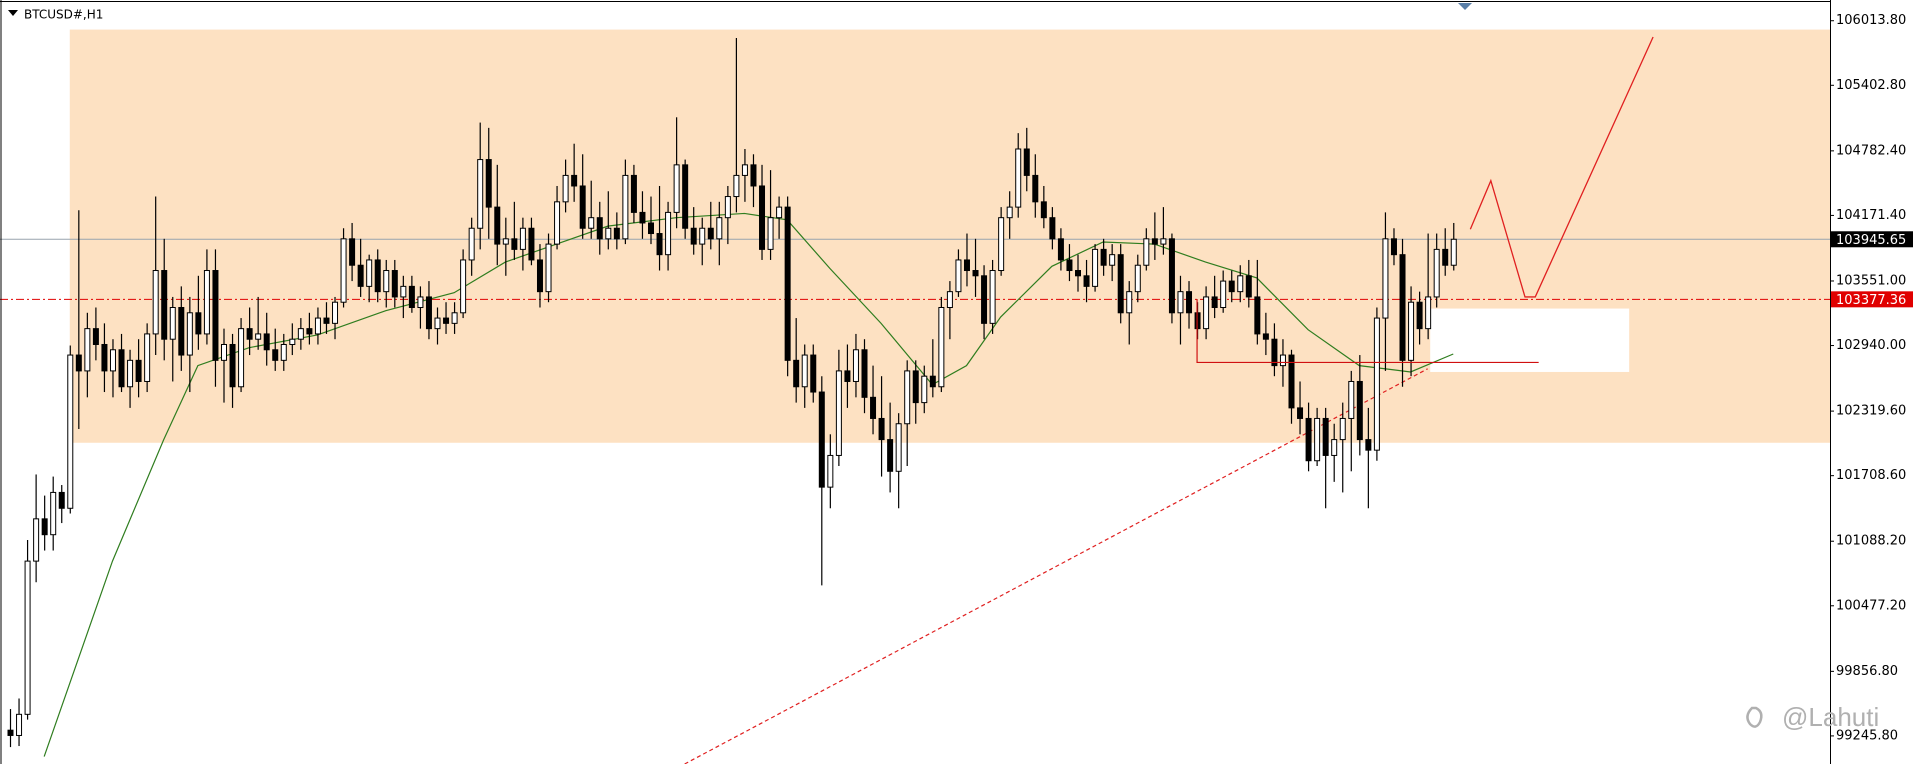 This screenshot has height=768, width=1913. What do you see at coordinates (1871, 605) in the screenshot?
I see `y-tick-label: 100477.20` at bounding box center [1871, 605].